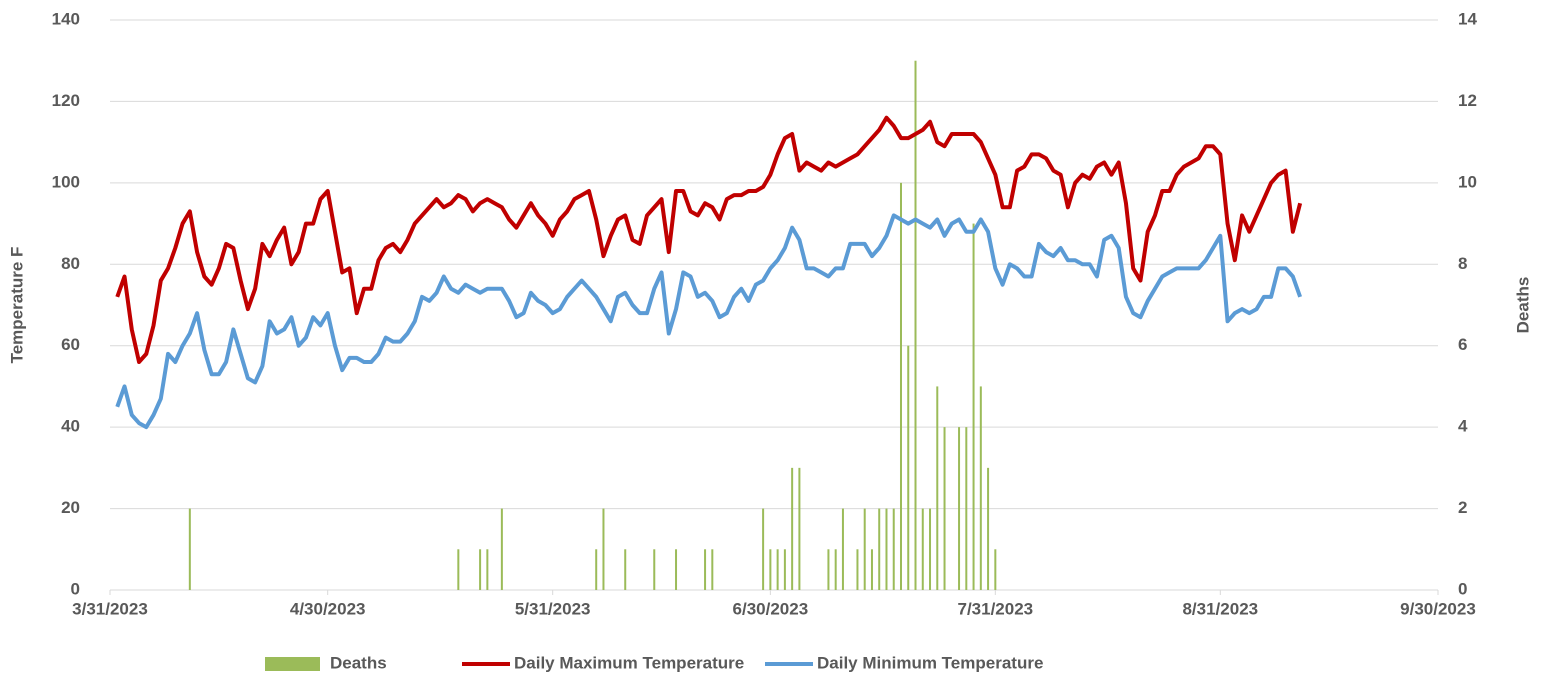  Describe the element at coordinates (1220, 608) in the screenshot. I see `x-tick-label: 8/31/2023` at that location.